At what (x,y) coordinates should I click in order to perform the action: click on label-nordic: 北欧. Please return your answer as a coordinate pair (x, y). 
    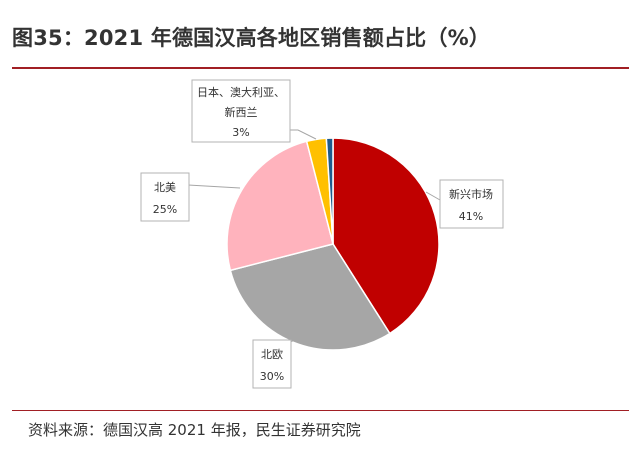
    Looking at the image, I should click on (272, 354).